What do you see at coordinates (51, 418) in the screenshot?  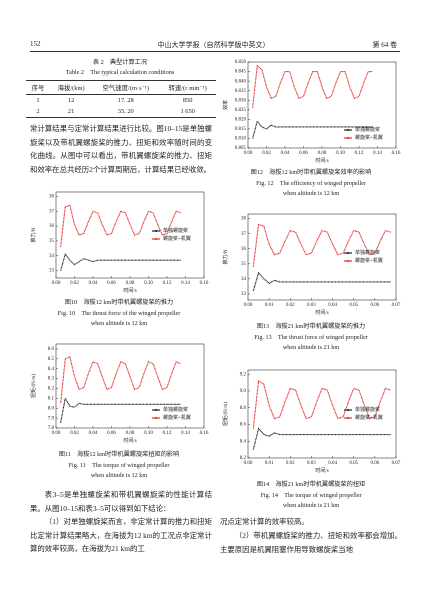 I see `y-tick-label: 7.9` at bounding box center [51, 418].